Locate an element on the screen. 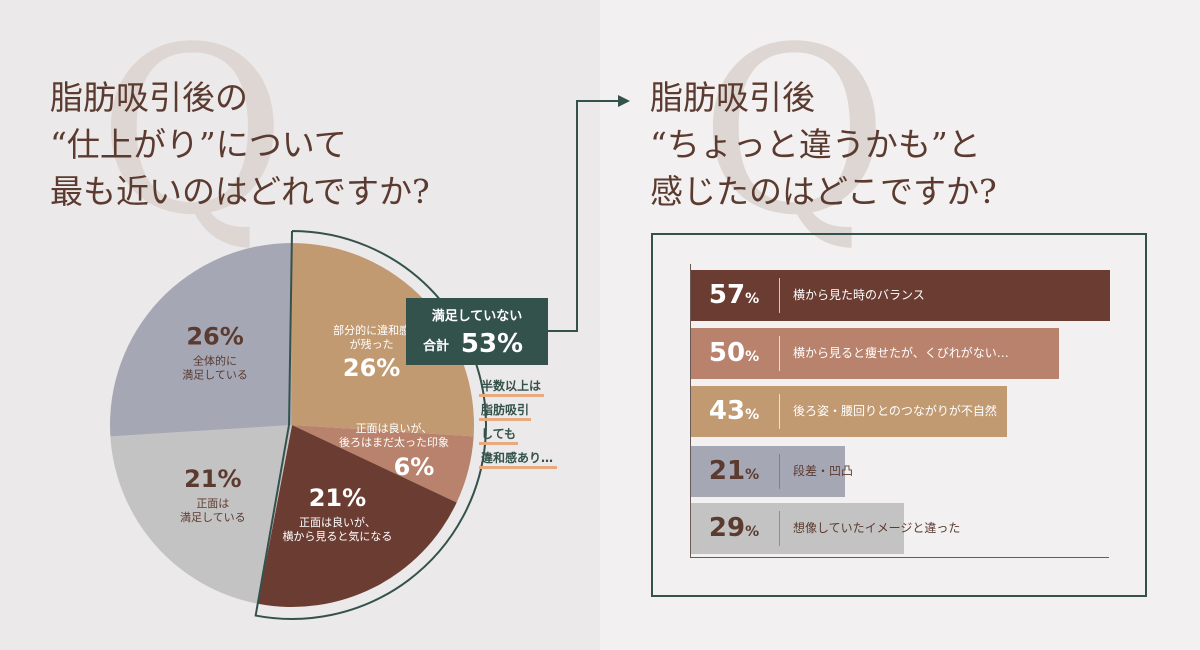 The image size is (1200, 650). q-watermark-left: Q is located at coordinates (192, 133).